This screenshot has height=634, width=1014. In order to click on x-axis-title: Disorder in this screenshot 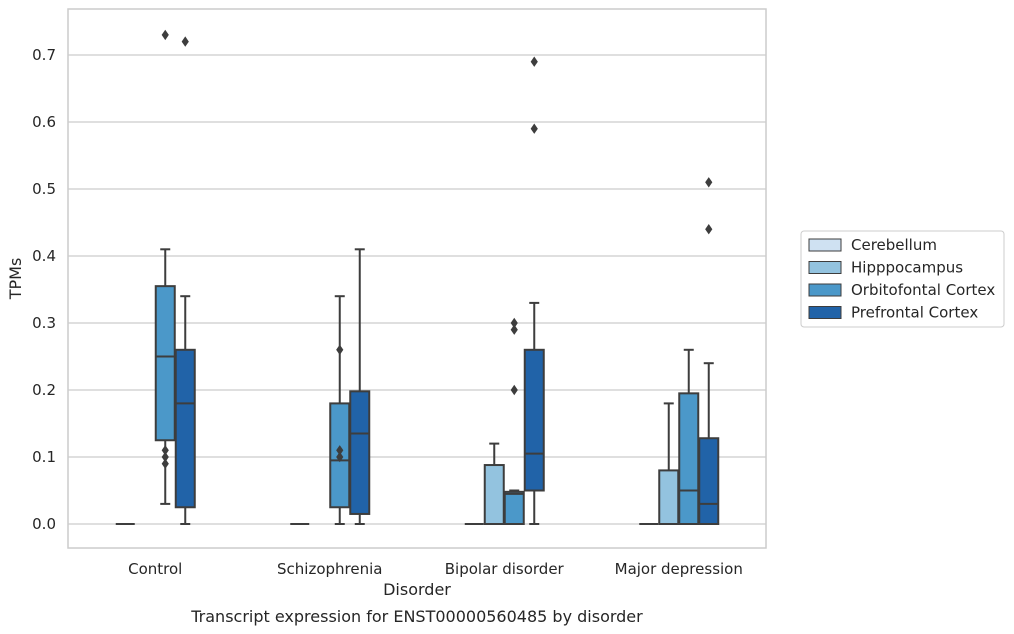, I will do `click(417, 589)`.